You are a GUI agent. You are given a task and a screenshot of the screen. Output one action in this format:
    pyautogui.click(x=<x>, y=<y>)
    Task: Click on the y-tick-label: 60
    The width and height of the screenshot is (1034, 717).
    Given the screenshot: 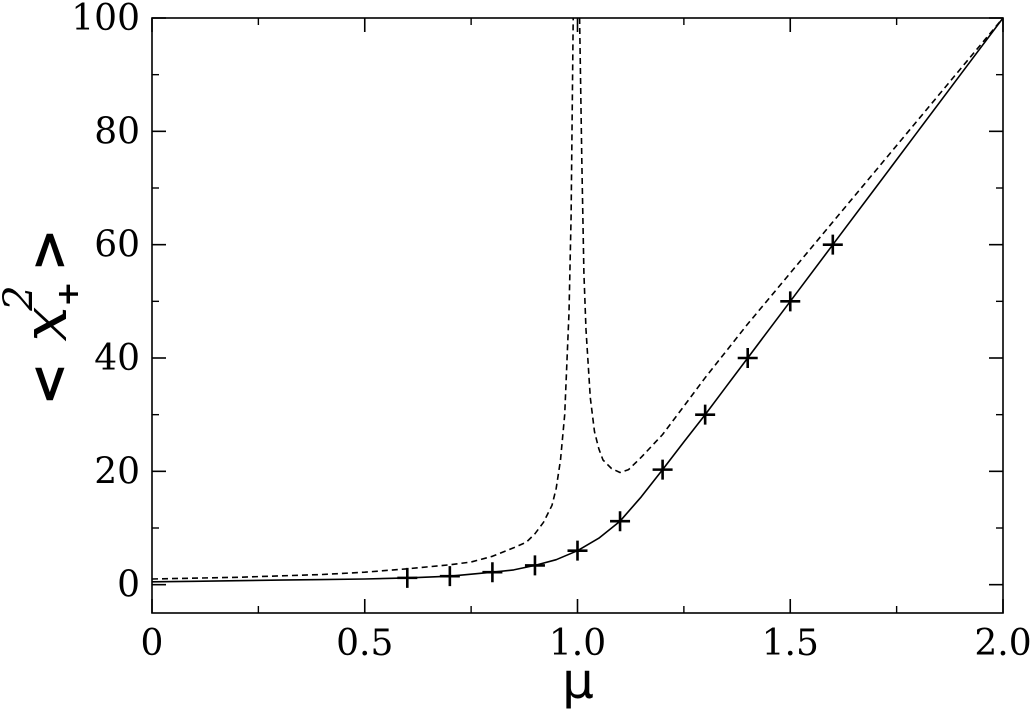 What is the action you would take?
    pyautogui.click(x=117, y=245)
    